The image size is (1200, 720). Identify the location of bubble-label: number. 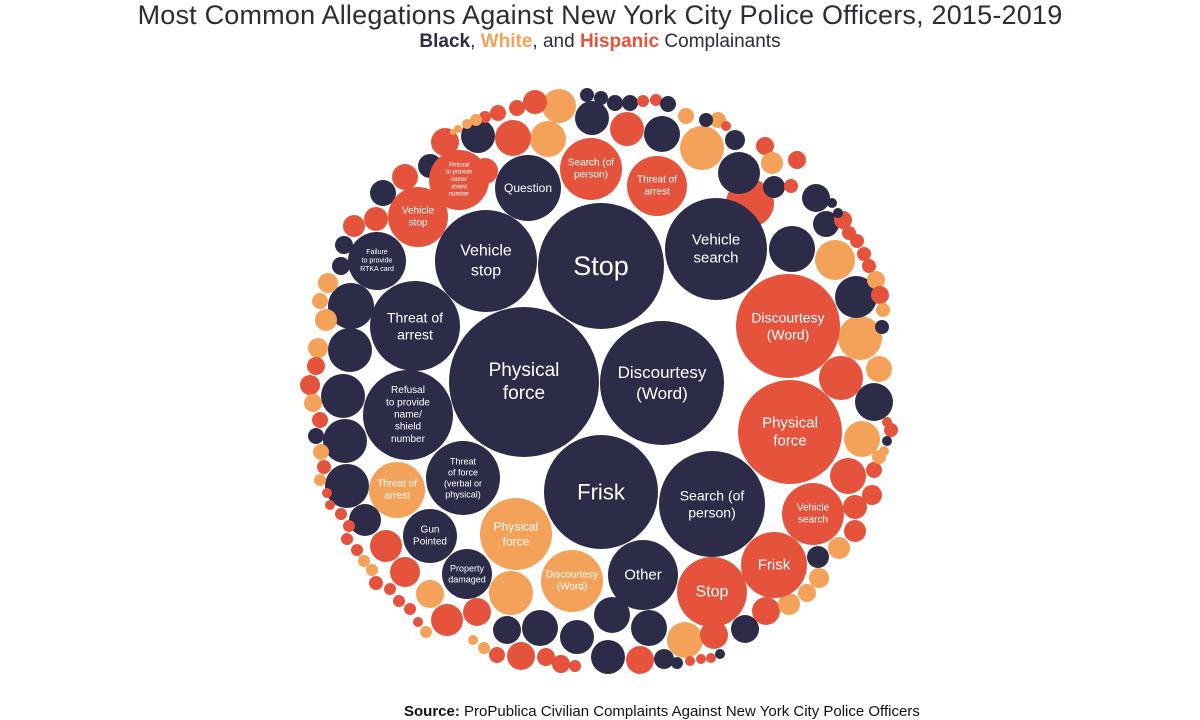
(408, 439).